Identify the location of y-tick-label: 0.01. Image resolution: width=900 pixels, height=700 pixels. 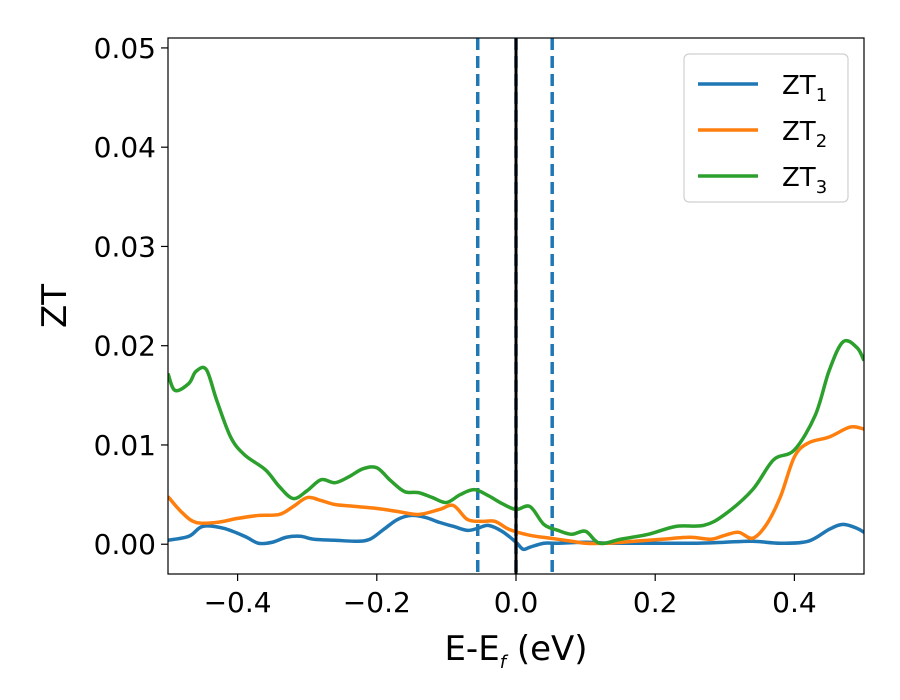
(125, 445).